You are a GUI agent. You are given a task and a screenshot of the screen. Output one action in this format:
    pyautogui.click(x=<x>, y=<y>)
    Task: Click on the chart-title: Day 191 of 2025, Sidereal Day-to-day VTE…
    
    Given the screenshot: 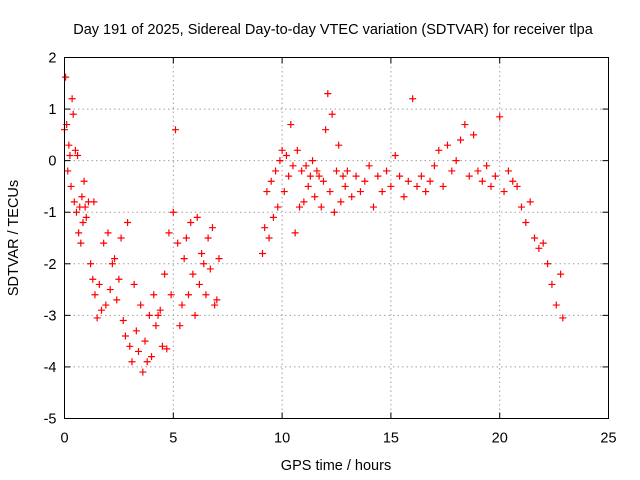 What is the action you would take?
    pyautogui.click(x=333, y=30)
    